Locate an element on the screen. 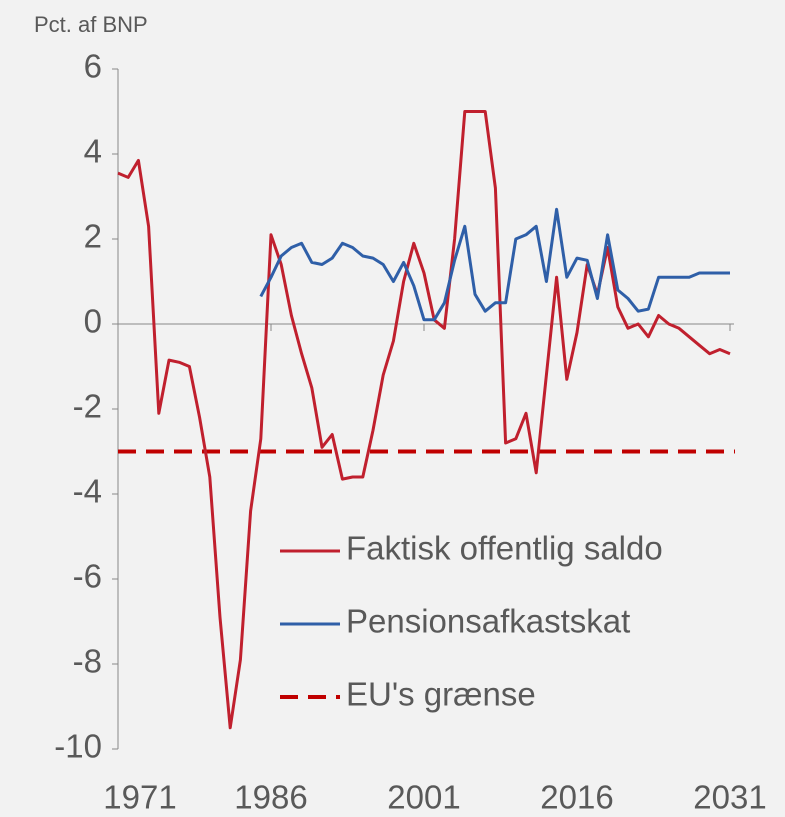 This screenshot has width=785, height=817. x-tick-label: 1971 is located at coordinates (139, 797).